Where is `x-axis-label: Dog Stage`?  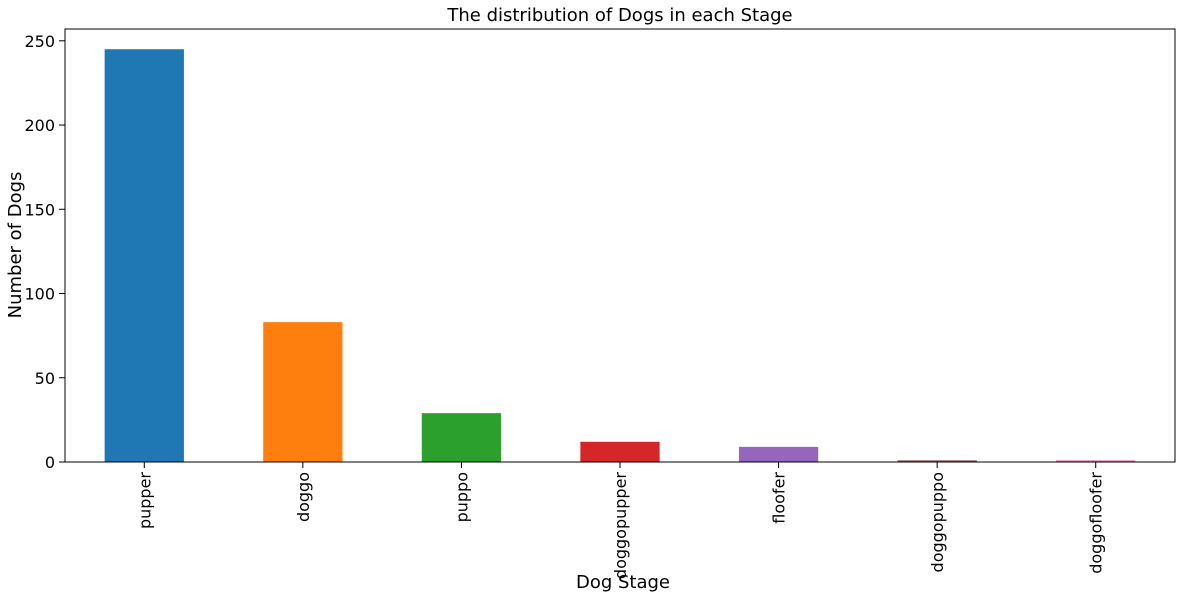 x-axis-label: Dog Stage is located at coordinates (623, 582).